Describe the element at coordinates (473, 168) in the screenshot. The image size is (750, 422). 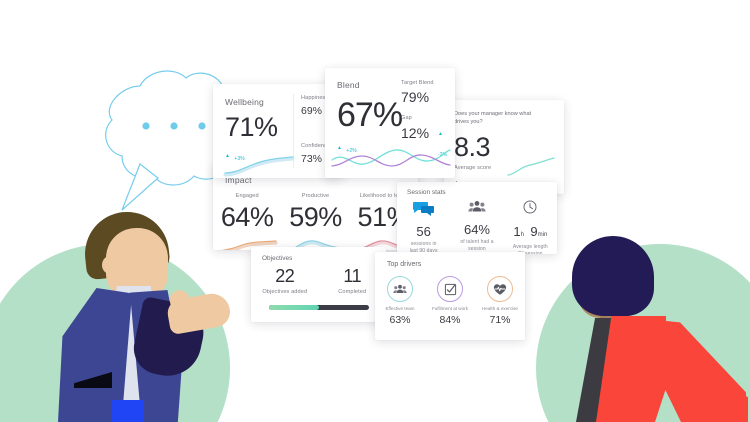
I see `manager-score-sublabel: Average score` at that location.